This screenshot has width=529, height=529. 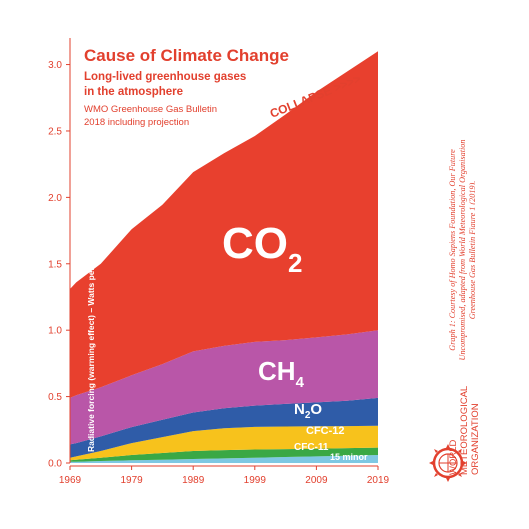 What do you see at coordinates (471, 250) in the screenshot?
I see `credit-line-3: Greenhouse Gas Bulletin Figure 1 (2019).` at bounding box center [471, 250].